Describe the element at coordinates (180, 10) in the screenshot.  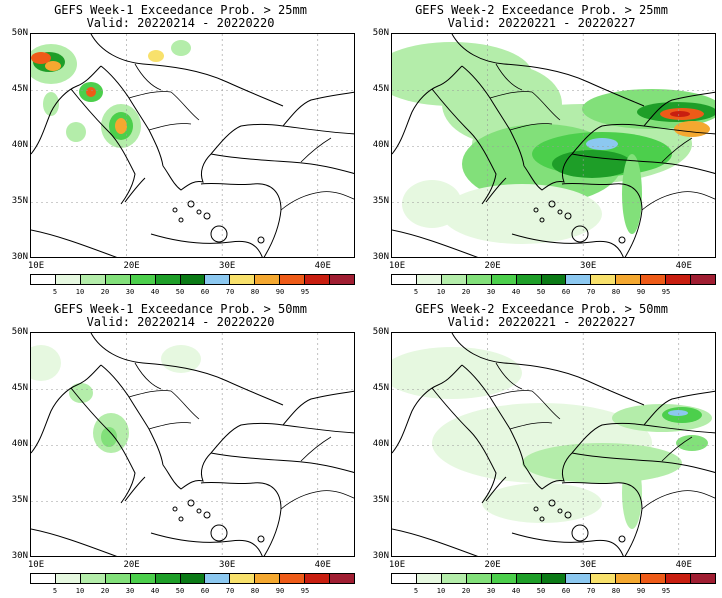
I see `panel-title: GEFS Week-1 Exceedance Prob. > 25mm` at that location.